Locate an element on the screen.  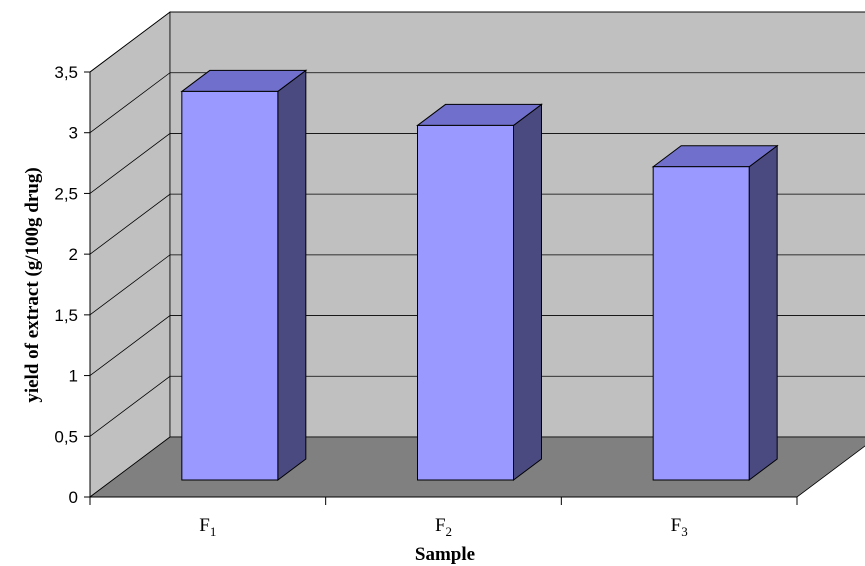
y-tick-labels: 0 0,5 1 1,5 2 2,5 3 3,5 is located at coordinates (66, 285).